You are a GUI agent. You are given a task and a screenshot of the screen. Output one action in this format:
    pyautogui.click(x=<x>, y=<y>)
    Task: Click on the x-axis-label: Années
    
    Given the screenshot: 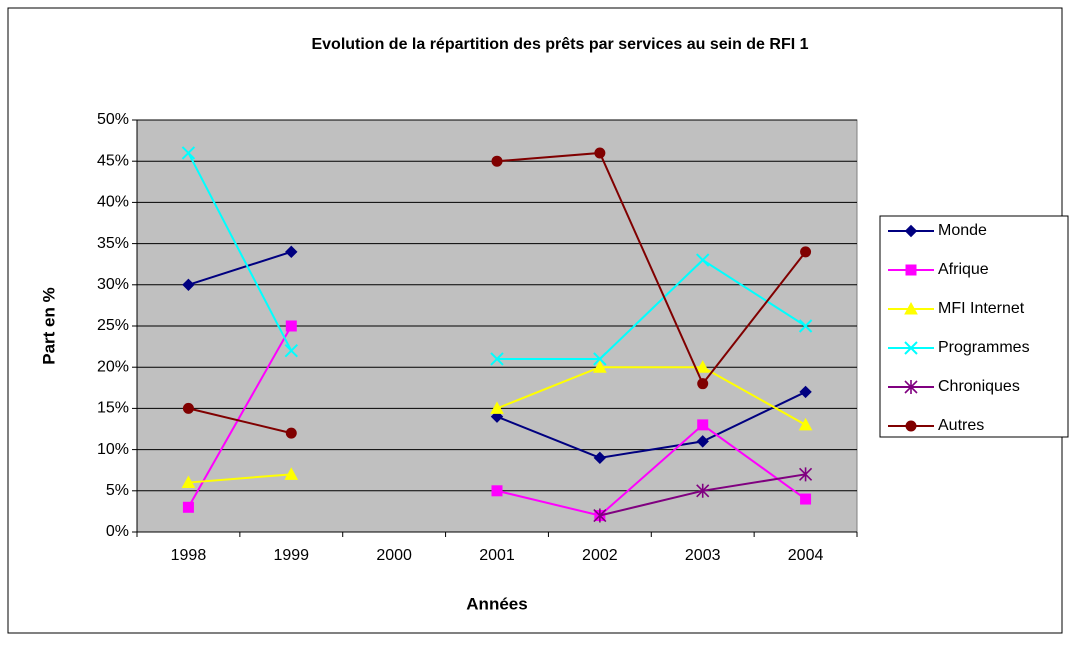 What is the action you would take?
    pyautogui.click(x=496, y=603)
    